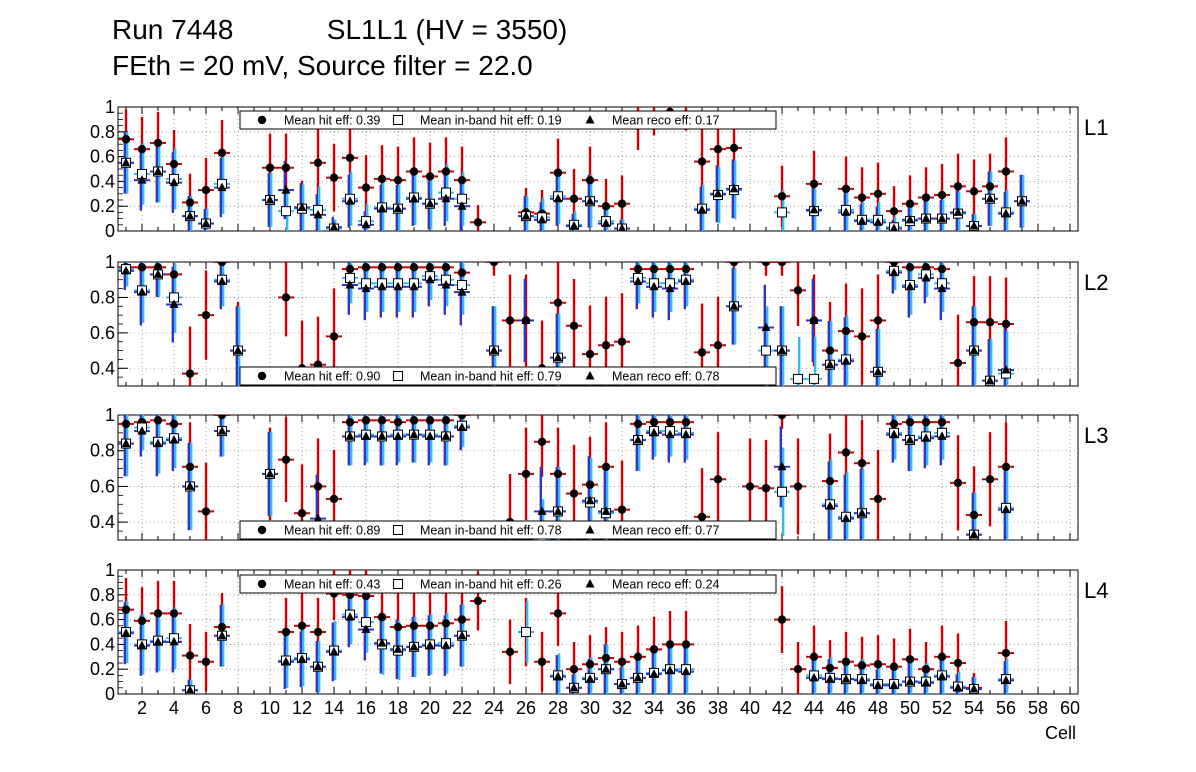 This screenshot has height=772, width=1196. Describe the element at coordinates (782, 212) in the screenshot. I see `marker-inband` at that location.